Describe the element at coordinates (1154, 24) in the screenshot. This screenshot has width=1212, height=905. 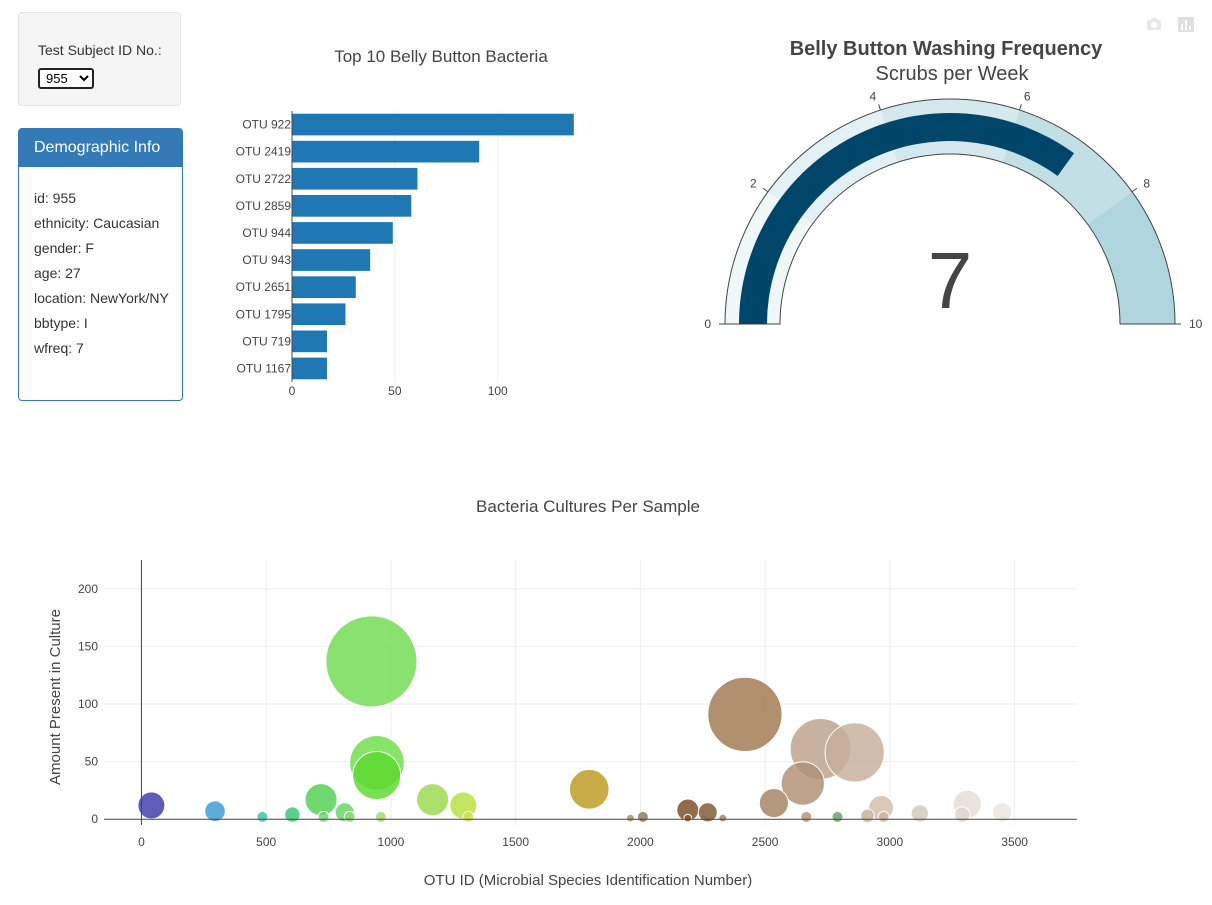
I see `camera-icon` at that location.